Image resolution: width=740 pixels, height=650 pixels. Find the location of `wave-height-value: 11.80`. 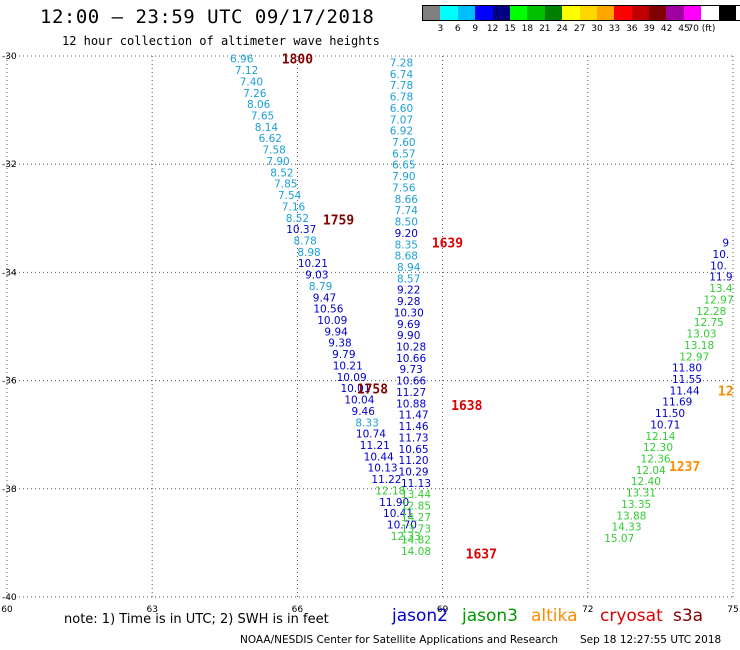

wave-height-value: 11.80 is located at coordinates (687, 369).